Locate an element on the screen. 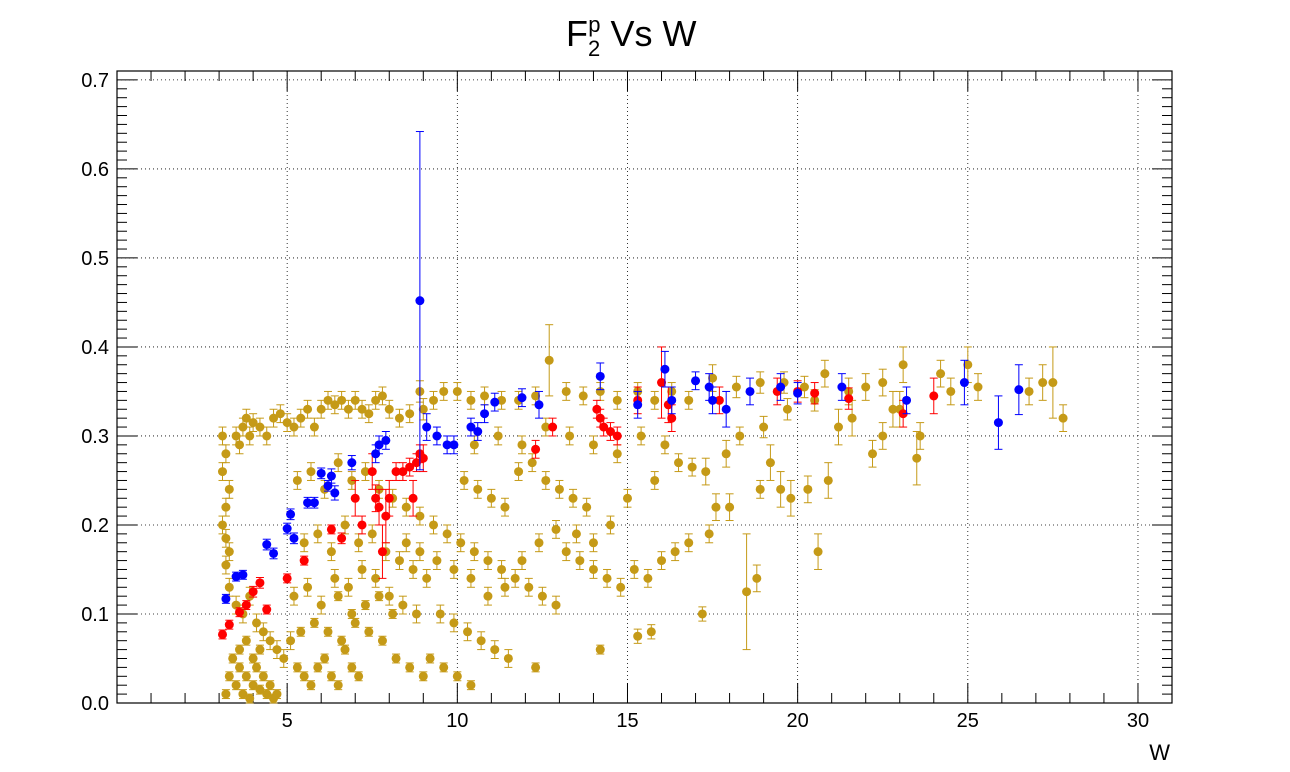 Image resolution: width=1290 pixels, height=772 pixels. x-tick-label: 10 is located at coordinates (457, 721).